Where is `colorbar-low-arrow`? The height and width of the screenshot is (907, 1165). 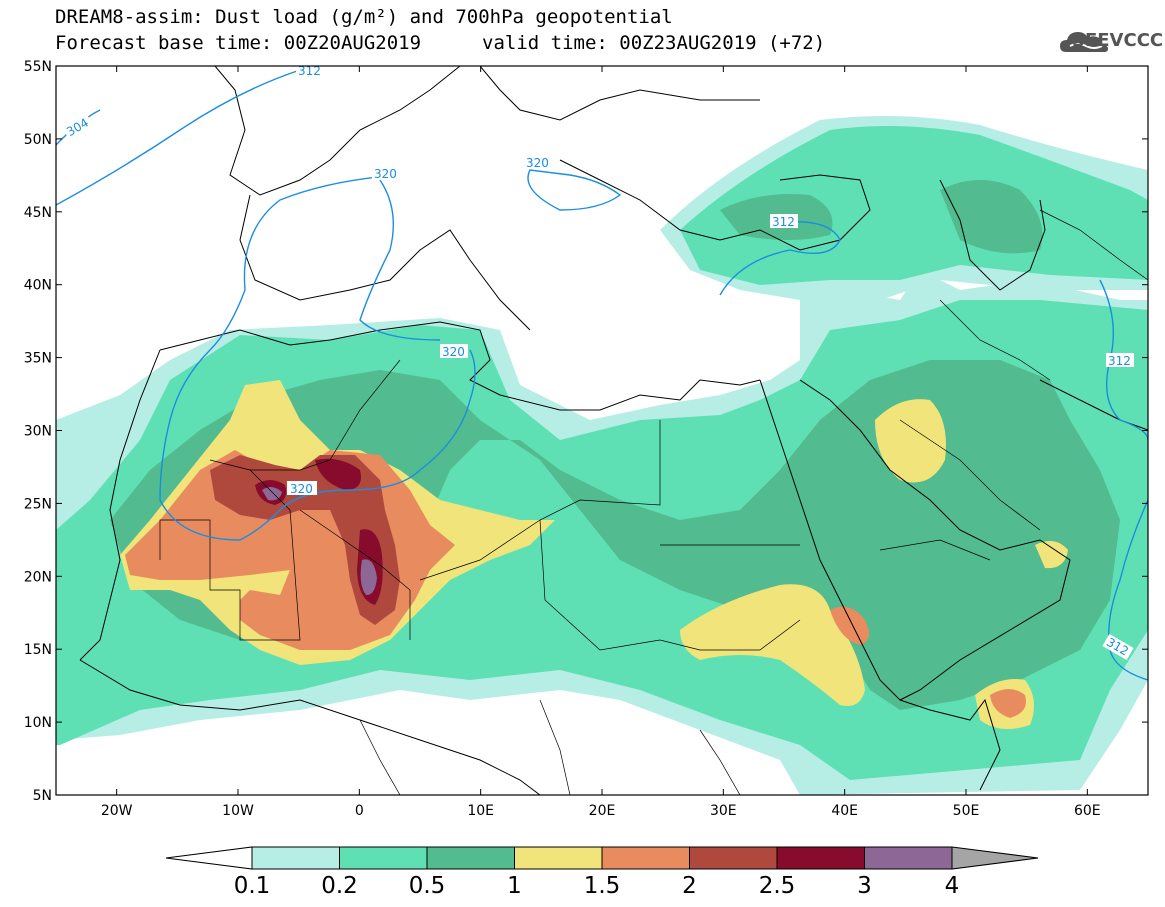 colorbar-low-arrow is located at coordinates (209, 858).